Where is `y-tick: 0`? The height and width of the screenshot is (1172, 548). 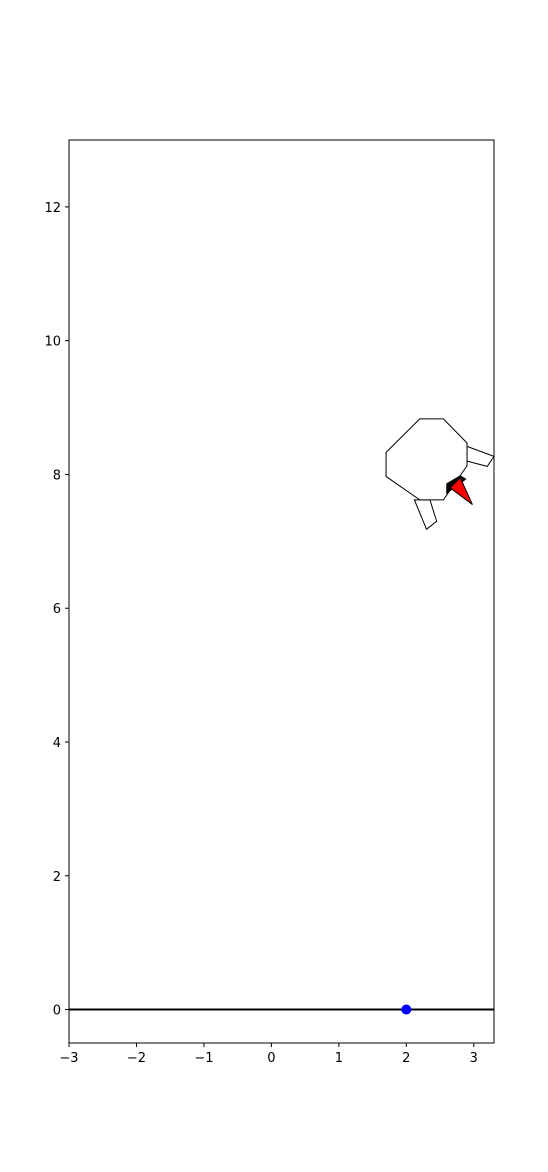
y-tick: 0 is located at coordinates (61, 1011).